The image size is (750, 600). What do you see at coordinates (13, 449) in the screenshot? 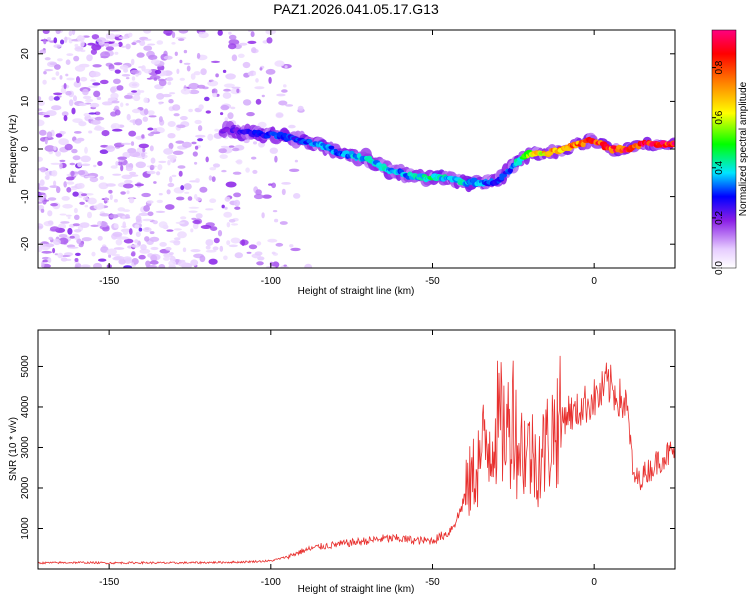
I see `snr-y-axis-label: SNR (10 * v/v)` at bounding box center [13, 449].